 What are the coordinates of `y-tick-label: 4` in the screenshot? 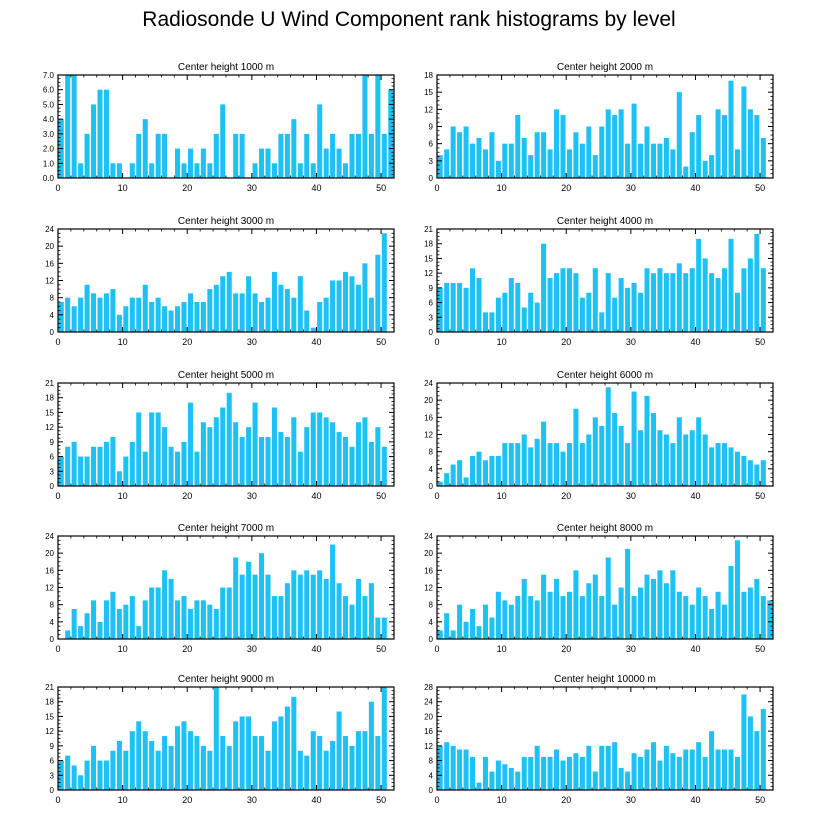 It's located at (52, 622).